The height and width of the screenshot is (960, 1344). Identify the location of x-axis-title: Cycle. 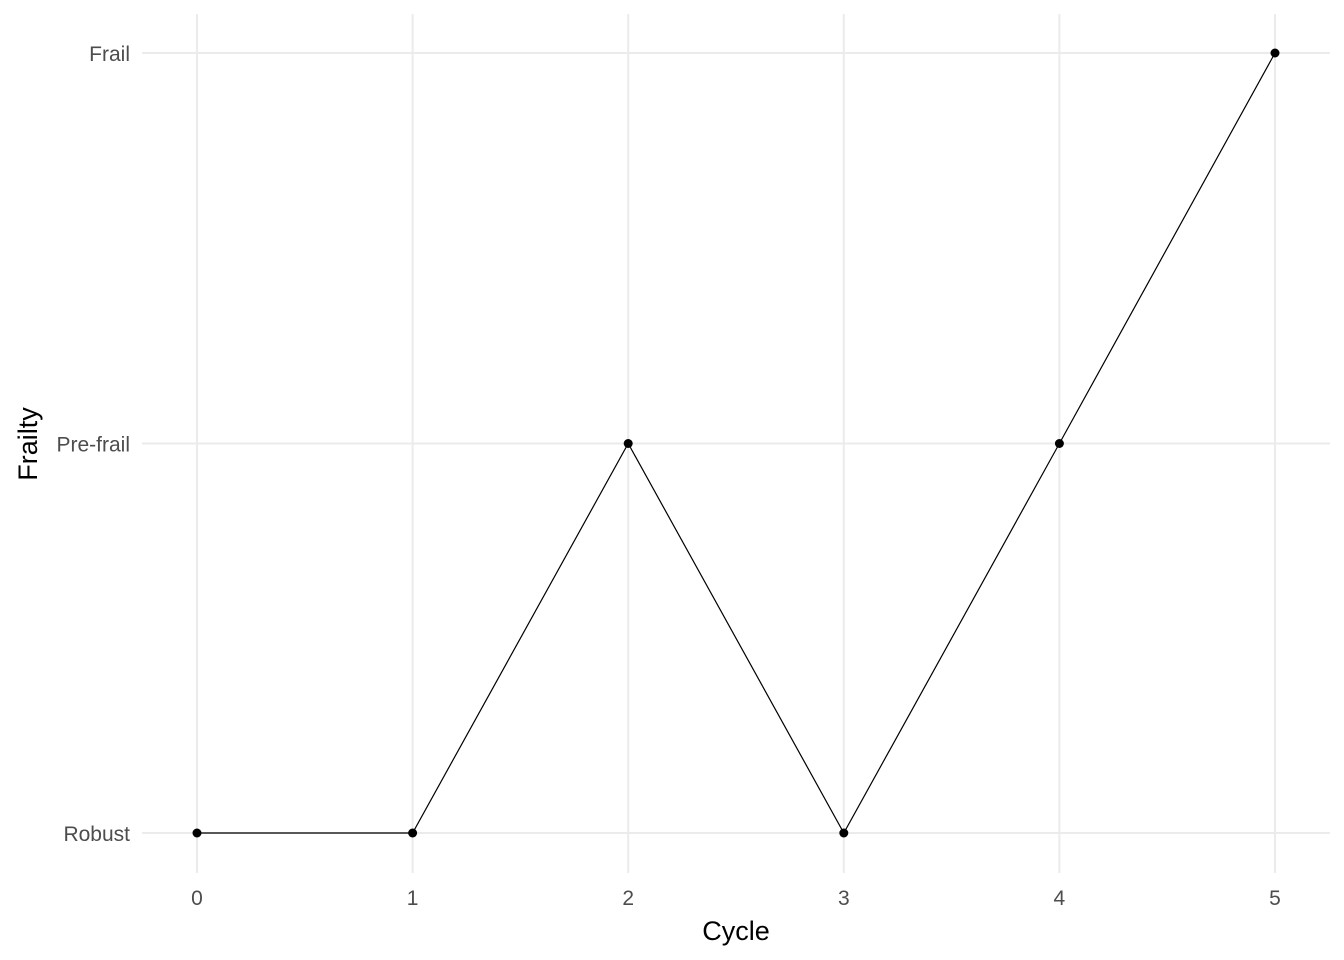
(736, 931).